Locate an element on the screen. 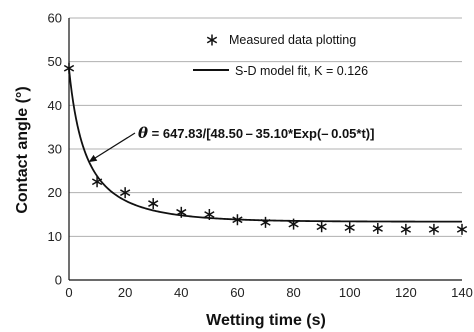  legend-label-measured: Measured data plotting is located at coordinates (292, 40).